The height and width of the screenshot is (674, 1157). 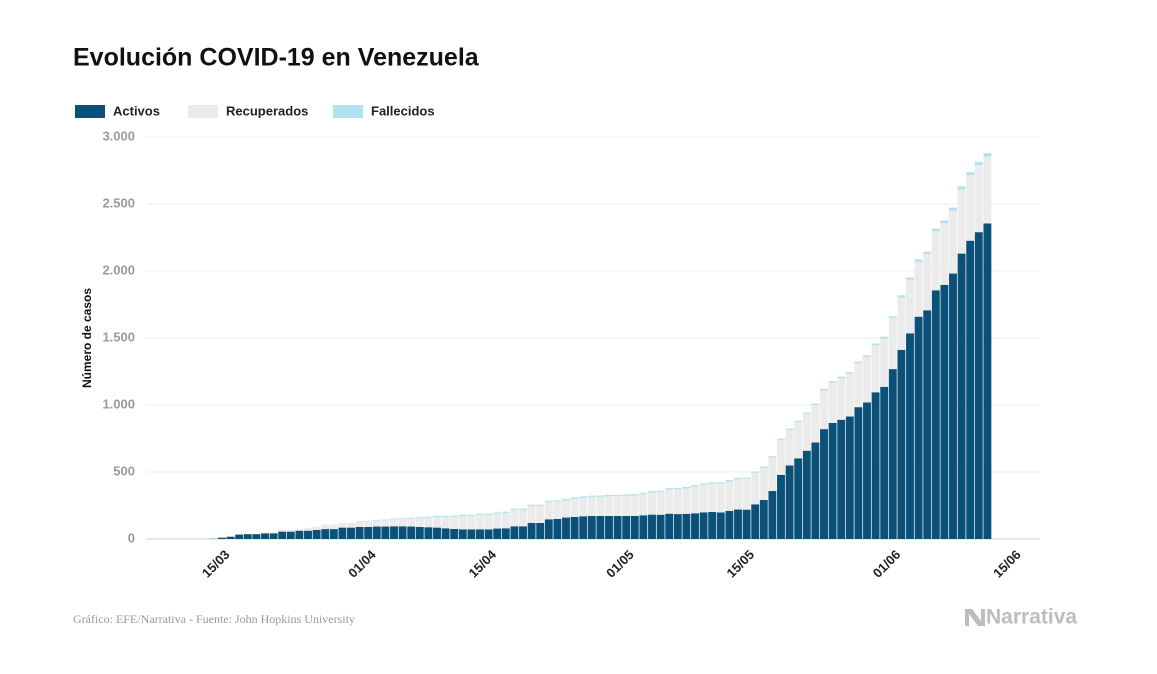 What do you see at coordinates (267, 110) in the screenshot?
I see `legend-label: Recuperados` at bounding box center [267, 110].